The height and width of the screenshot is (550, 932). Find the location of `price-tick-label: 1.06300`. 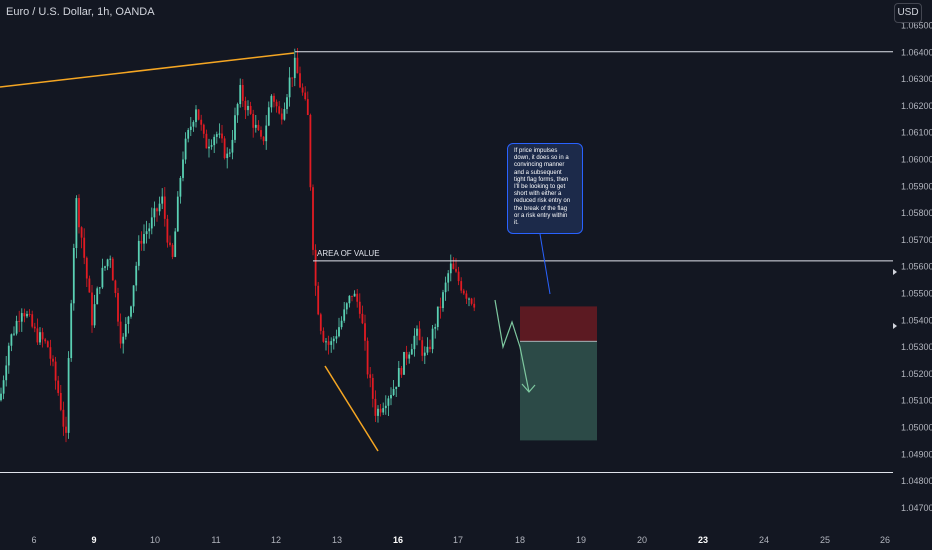

price-tick-label: 1.06300 is located at coordinates (916, 79).